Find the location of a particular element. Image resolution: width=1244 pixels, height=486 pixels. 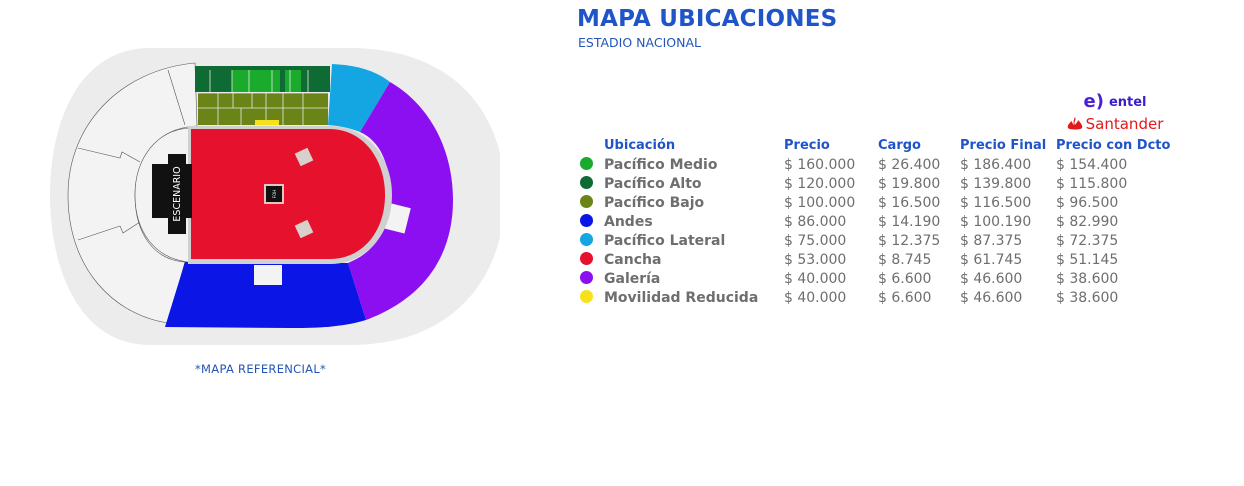

fee-value: $ 8.745 is located at coordinates (905, 259).